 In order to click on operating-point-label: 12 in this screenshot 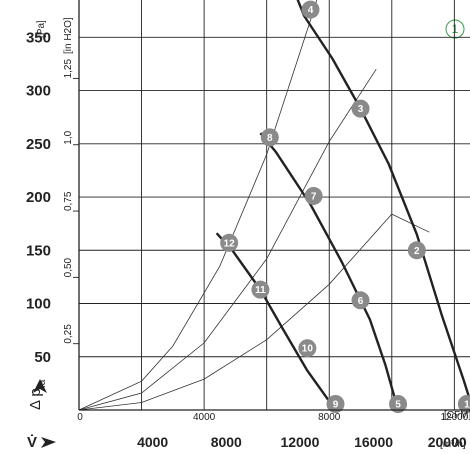, I will do `click(230, 243)`.